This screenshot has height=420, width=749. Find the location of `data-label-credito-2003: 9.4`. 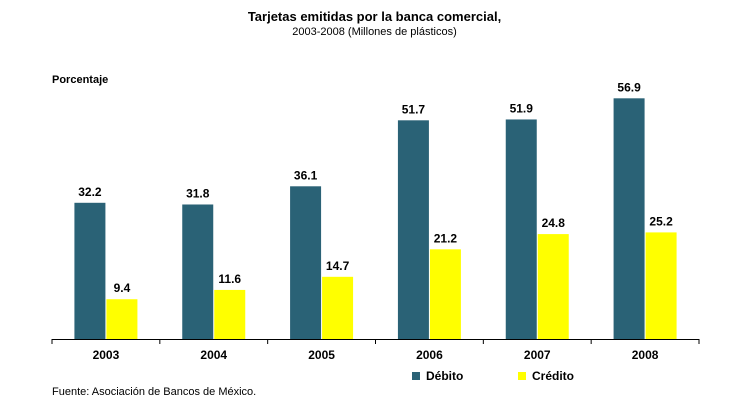

data-label-credito-2003: 9.4 is located at coordinates (122, 288).